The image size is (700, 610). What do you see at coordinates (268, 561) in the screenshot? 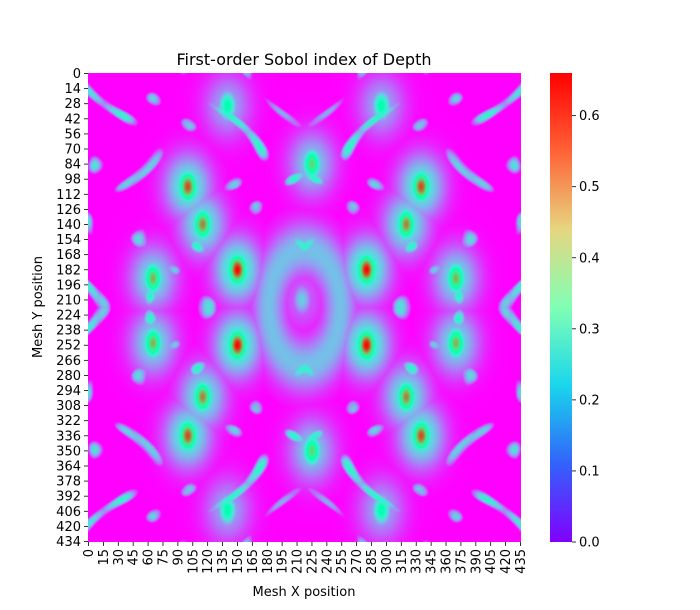
I see `x-tick-label: 180` at bounding box center [268, 561].